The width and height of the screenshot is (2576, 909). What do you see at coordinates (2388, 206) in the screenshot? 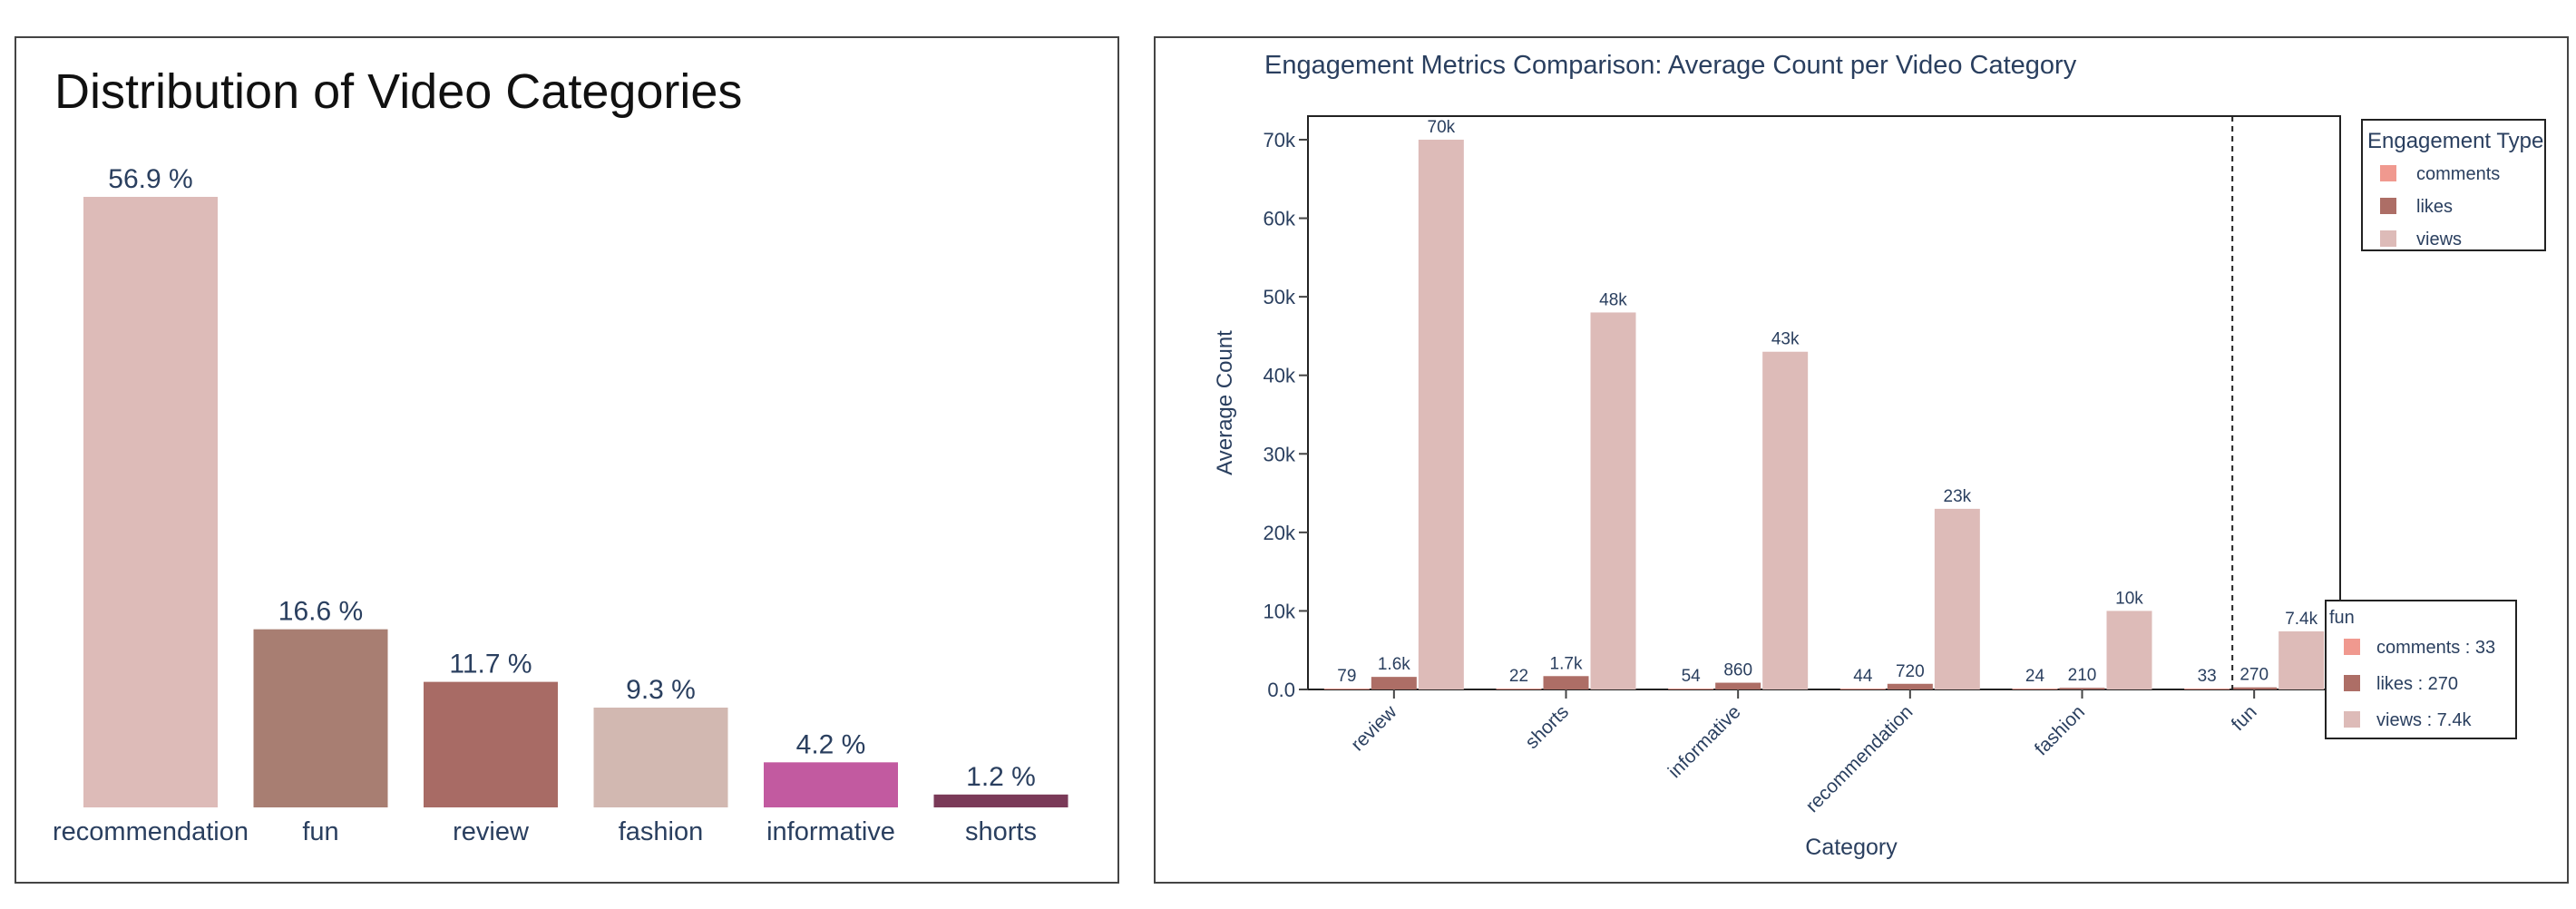
I see `legend-swatch-likes` at bounding box center [2388, 206].